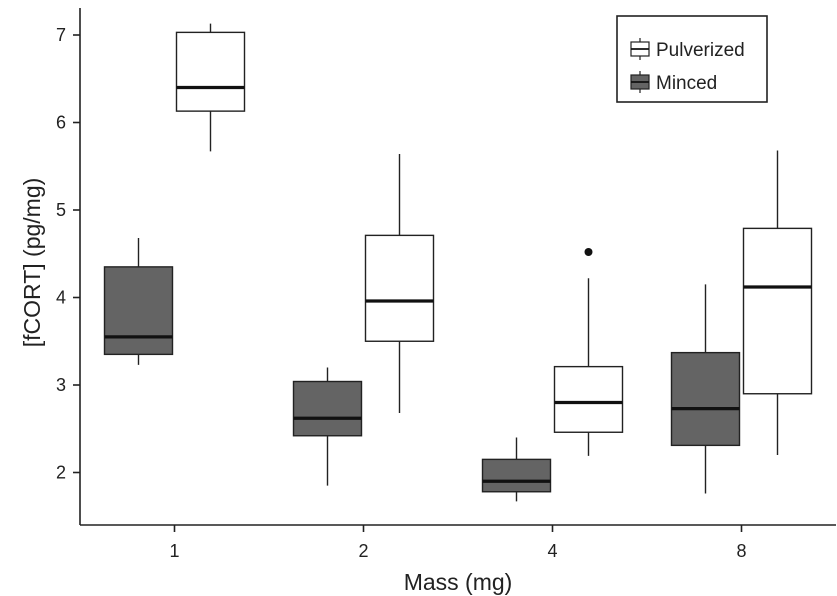 Image resolution: width=837 pixels, height=596 pixels. What do you see at coordinates (588, 252) in the screenshot?
I see `outlier-point` at bounding box center [588, 252].